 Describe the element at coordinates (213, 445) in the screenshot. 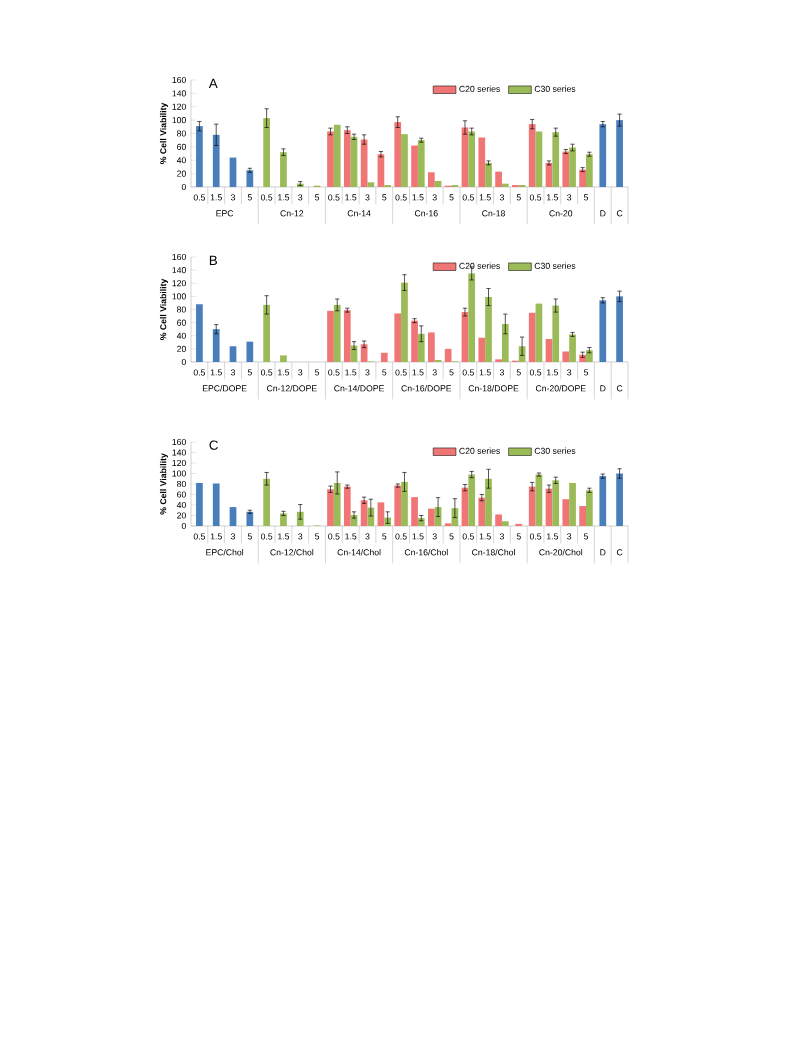

I see `chart-title: C` at that location.